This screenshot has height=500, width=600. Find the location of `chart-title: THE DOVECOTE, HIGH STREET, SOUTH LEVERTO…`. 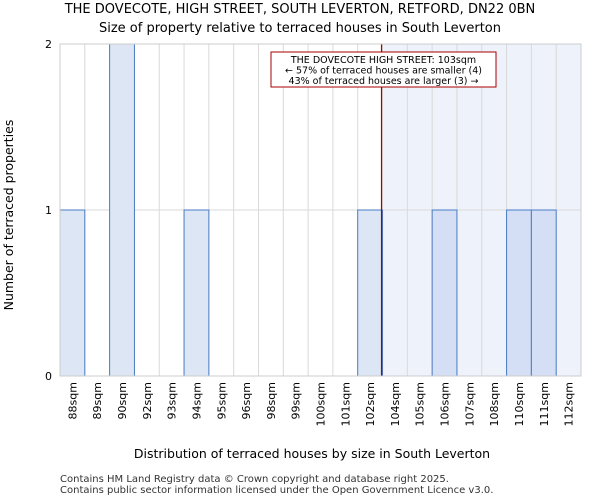

chart-title: THE DOVECOTE, HIGH STREET, SOUTH LEVERTO… is located at coordinates (300, 9).